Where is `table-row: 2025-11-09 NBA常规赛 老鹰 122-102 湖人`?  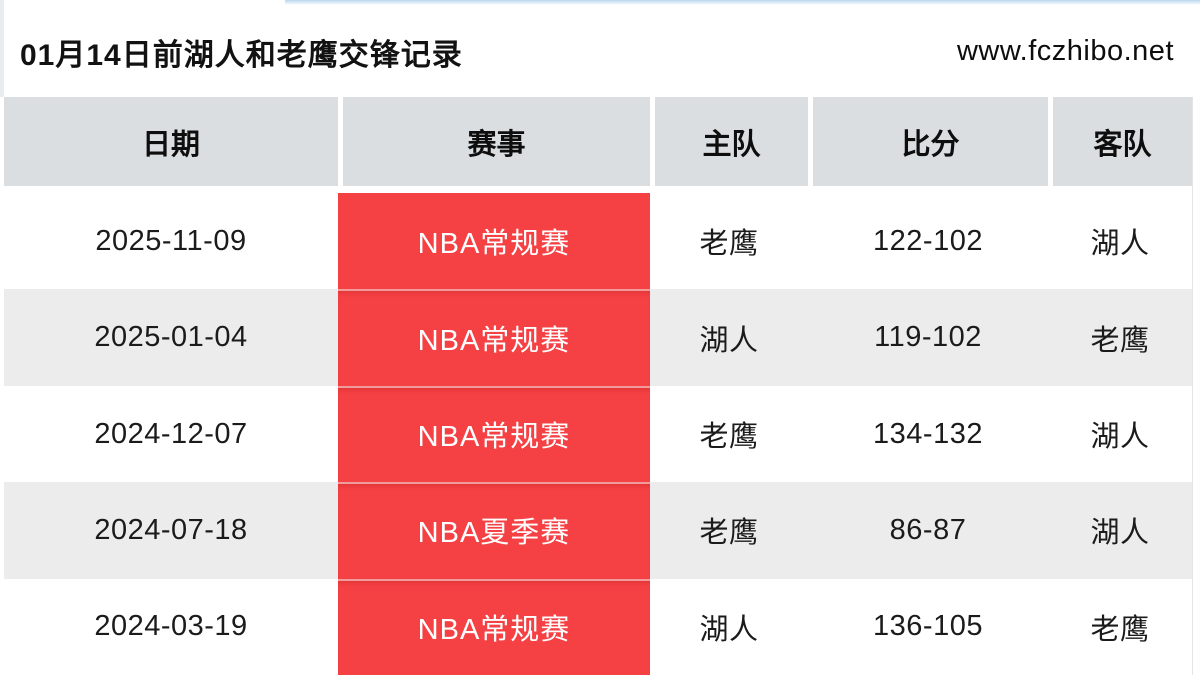
table-row: 2025-11-09 NBA常规赛 老鹰 122-102 湖人 is located at coordinates (598, 241).